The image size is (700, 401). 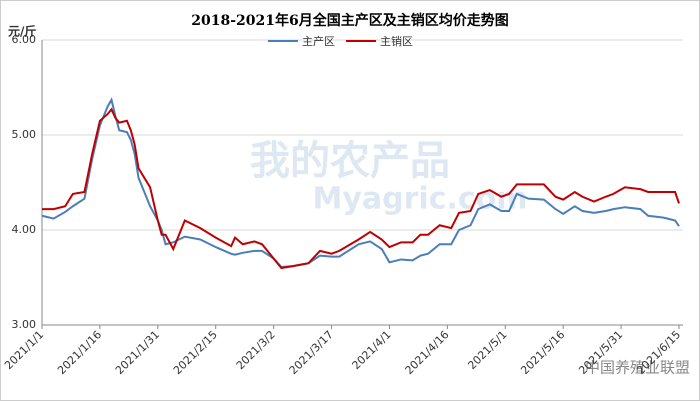 I want to click on chart-title: 2018-2021年6月全国主产区及主销区均价走势图, so click(x=349, y=20).